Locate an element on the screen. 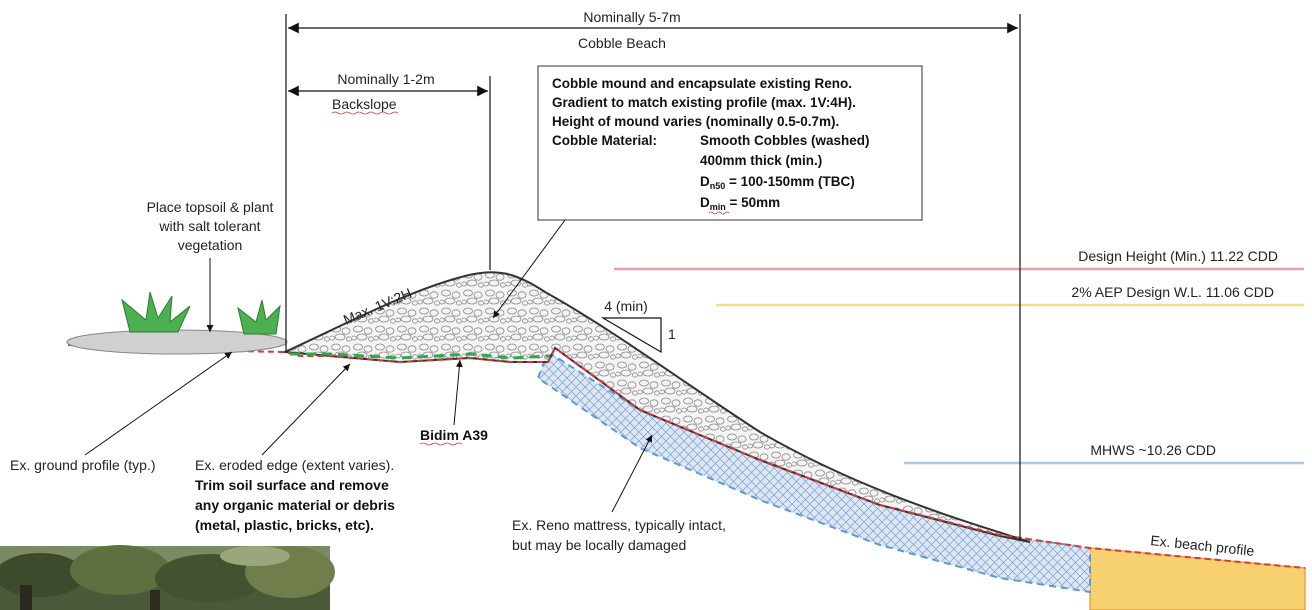 Image resolution: width=1312 pixels, height=610 pixels. design-height-label: Design Height (Min.) 11.22 CDD is located at coordinates (1178, 256).